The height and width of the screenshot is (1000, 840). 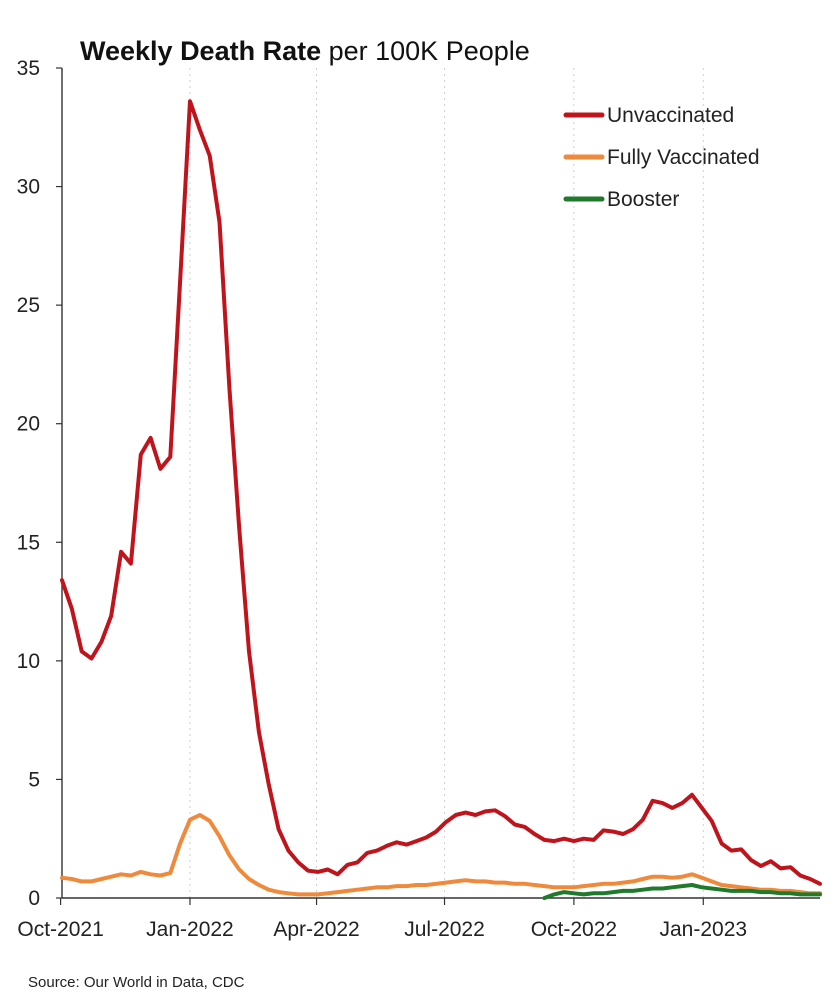 What do you see at coordinates (200, 51) in the screenshot?
I see `chart-title-bold: Weekly Death Rate` at bounding box center [200, 51].